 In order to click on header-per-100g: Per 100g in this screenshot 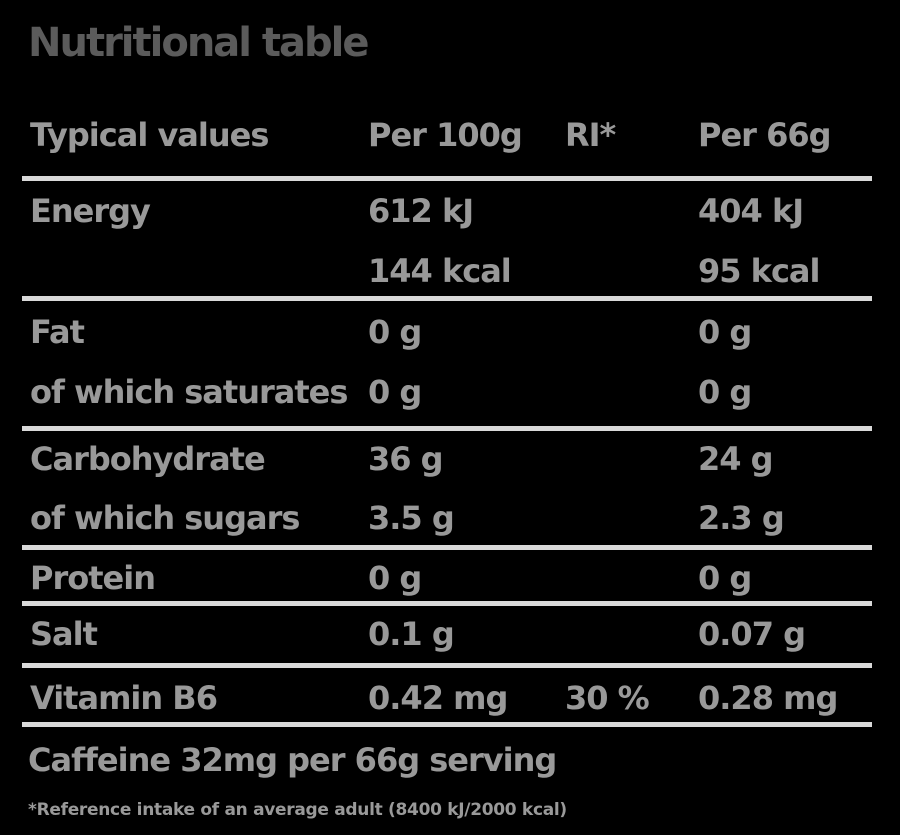, I will do `click(445, 135)`.